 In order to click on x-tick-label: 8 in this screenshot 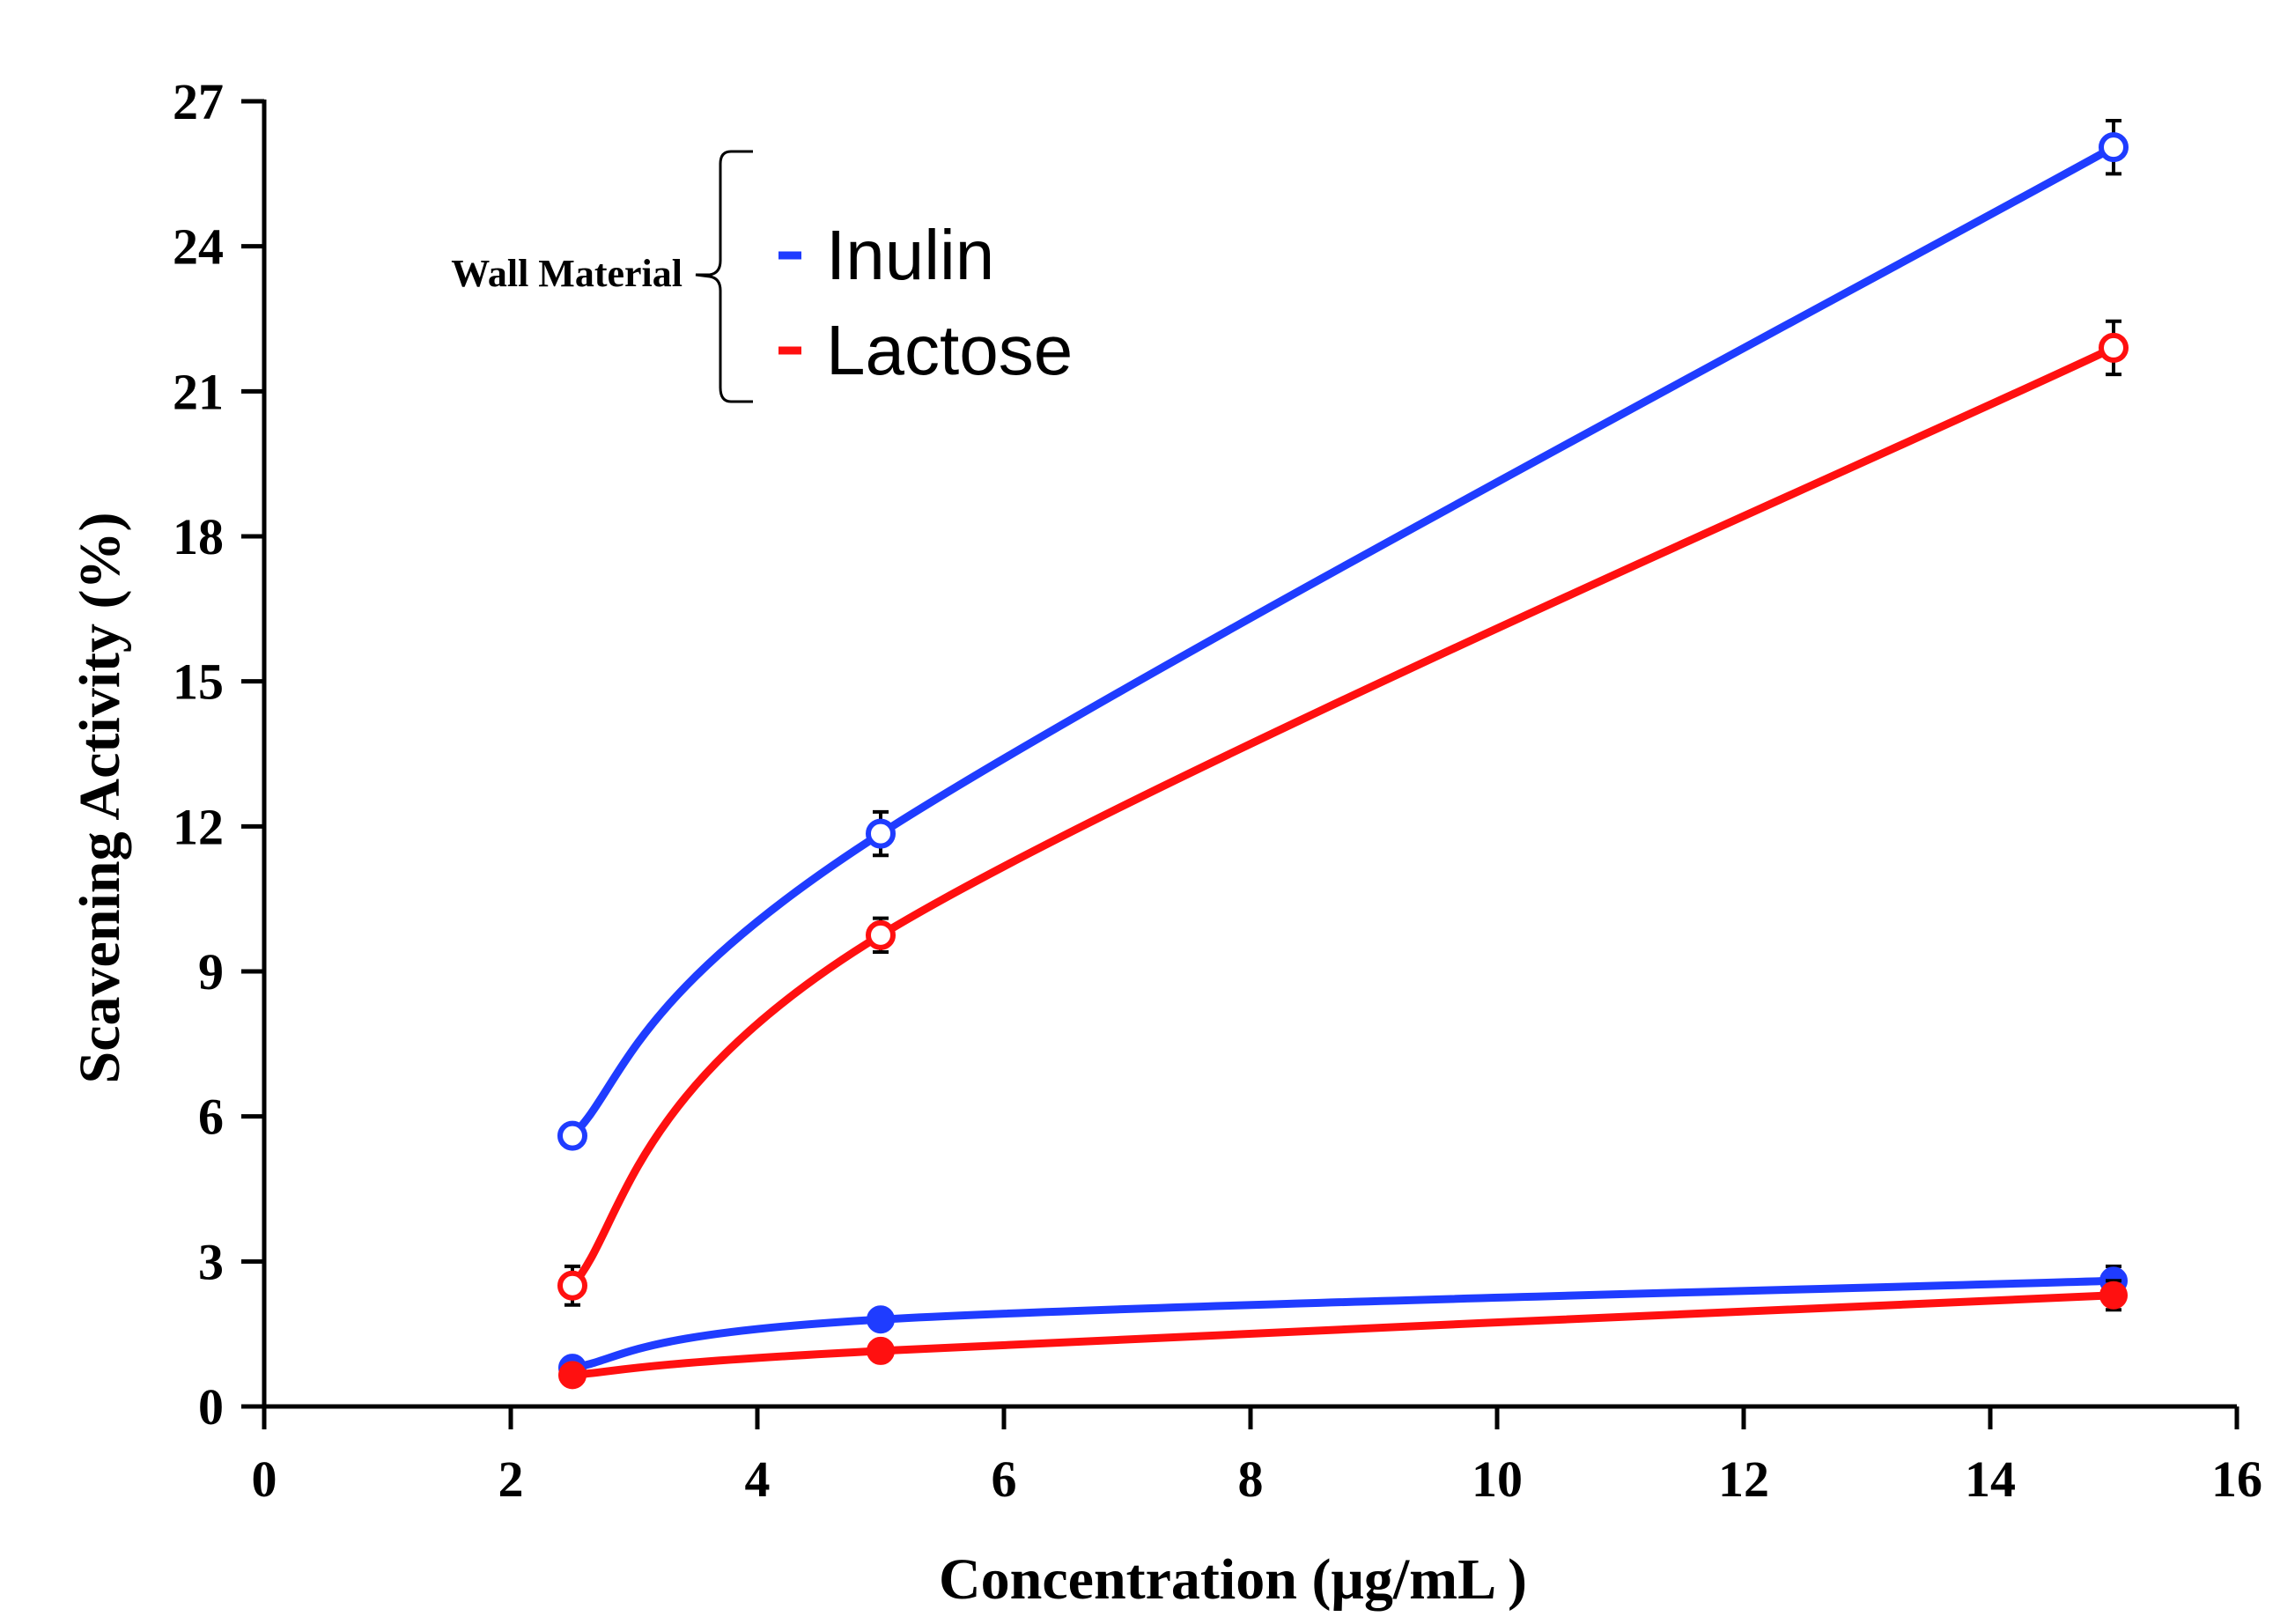, I will do `click(1251, 1479)`.